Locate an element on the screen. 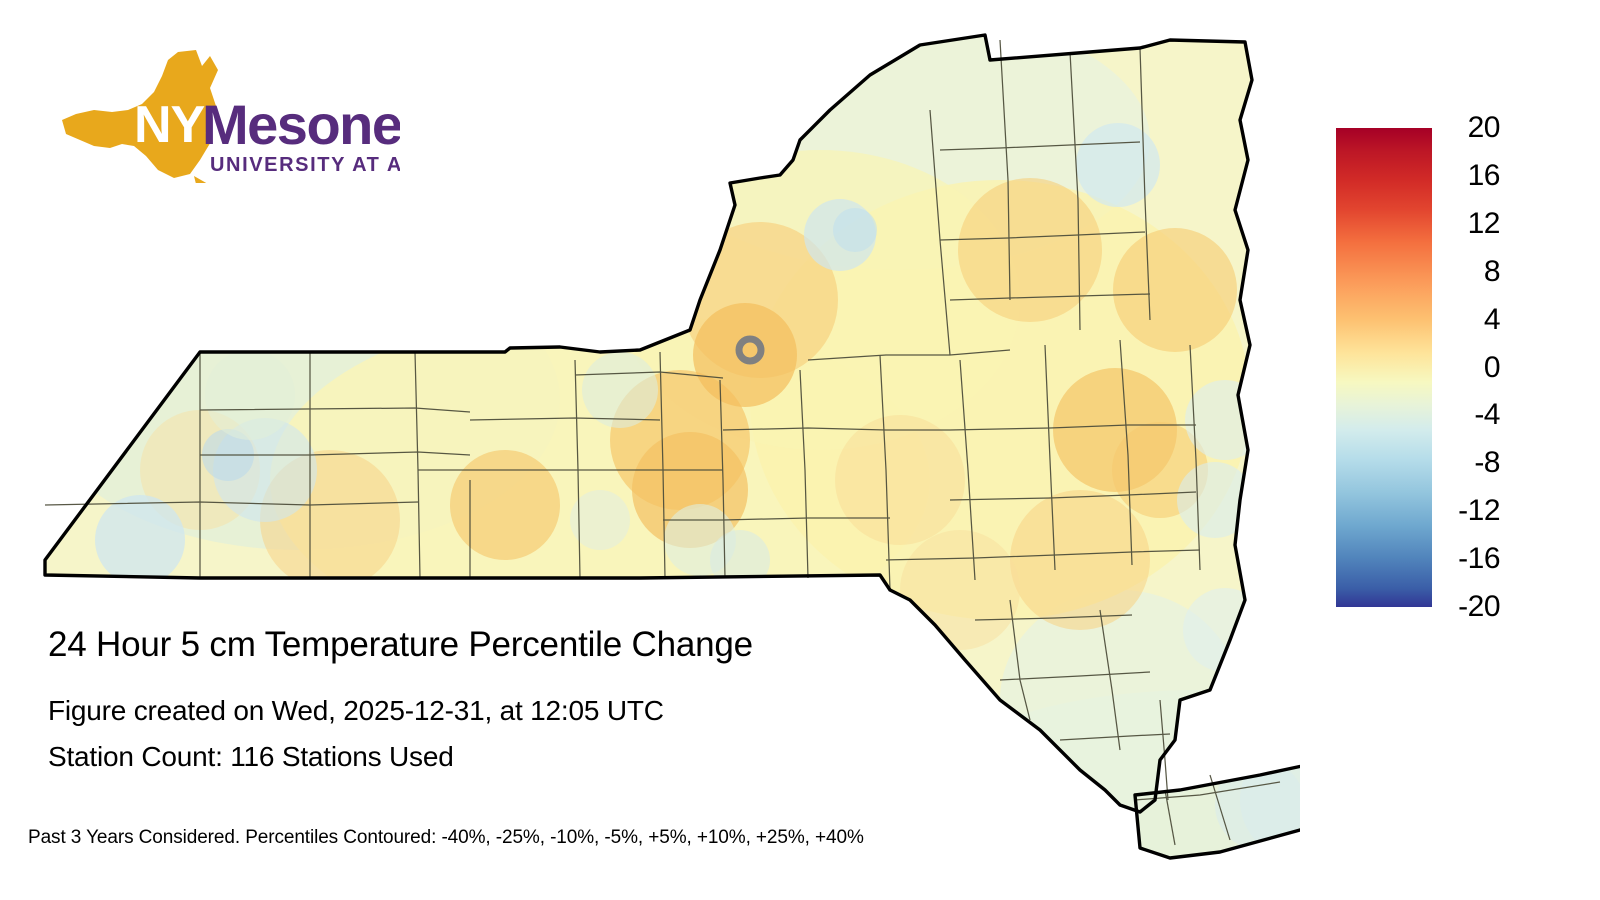  colorbar is located at coordinates (1384, 367).